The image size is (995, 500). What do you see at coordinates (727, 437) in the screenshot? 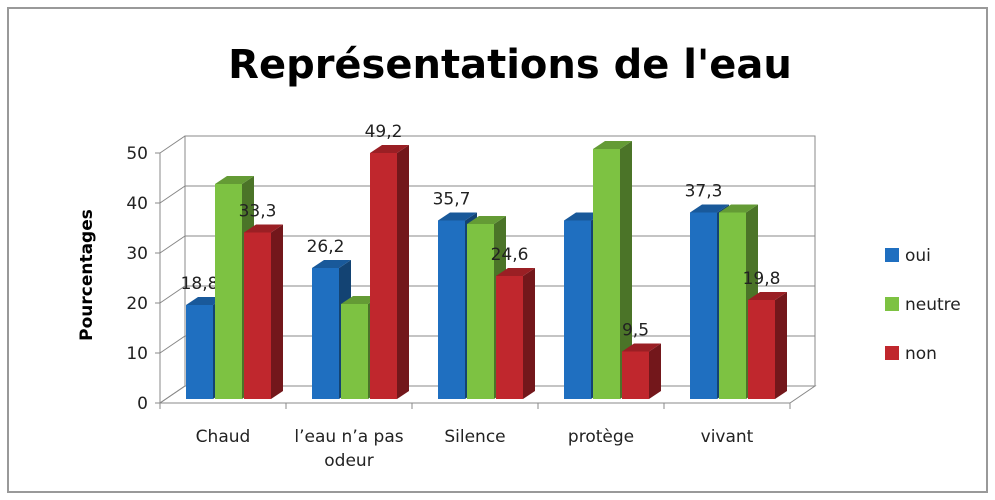
I see `x-tick-label: vivant` at bounding box center [727, 437].